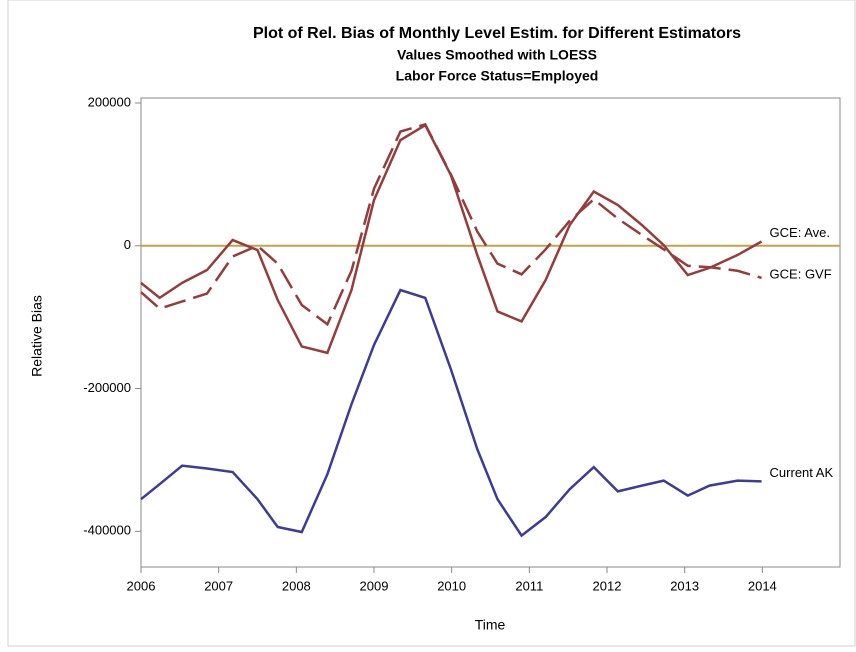 Image resolution: width=856 pixels, height=652 pixels. What do you see at coordinates (529, 585) in the screenshot?
I see `x-tick-label: 2011` at bounding box center [529, 585].